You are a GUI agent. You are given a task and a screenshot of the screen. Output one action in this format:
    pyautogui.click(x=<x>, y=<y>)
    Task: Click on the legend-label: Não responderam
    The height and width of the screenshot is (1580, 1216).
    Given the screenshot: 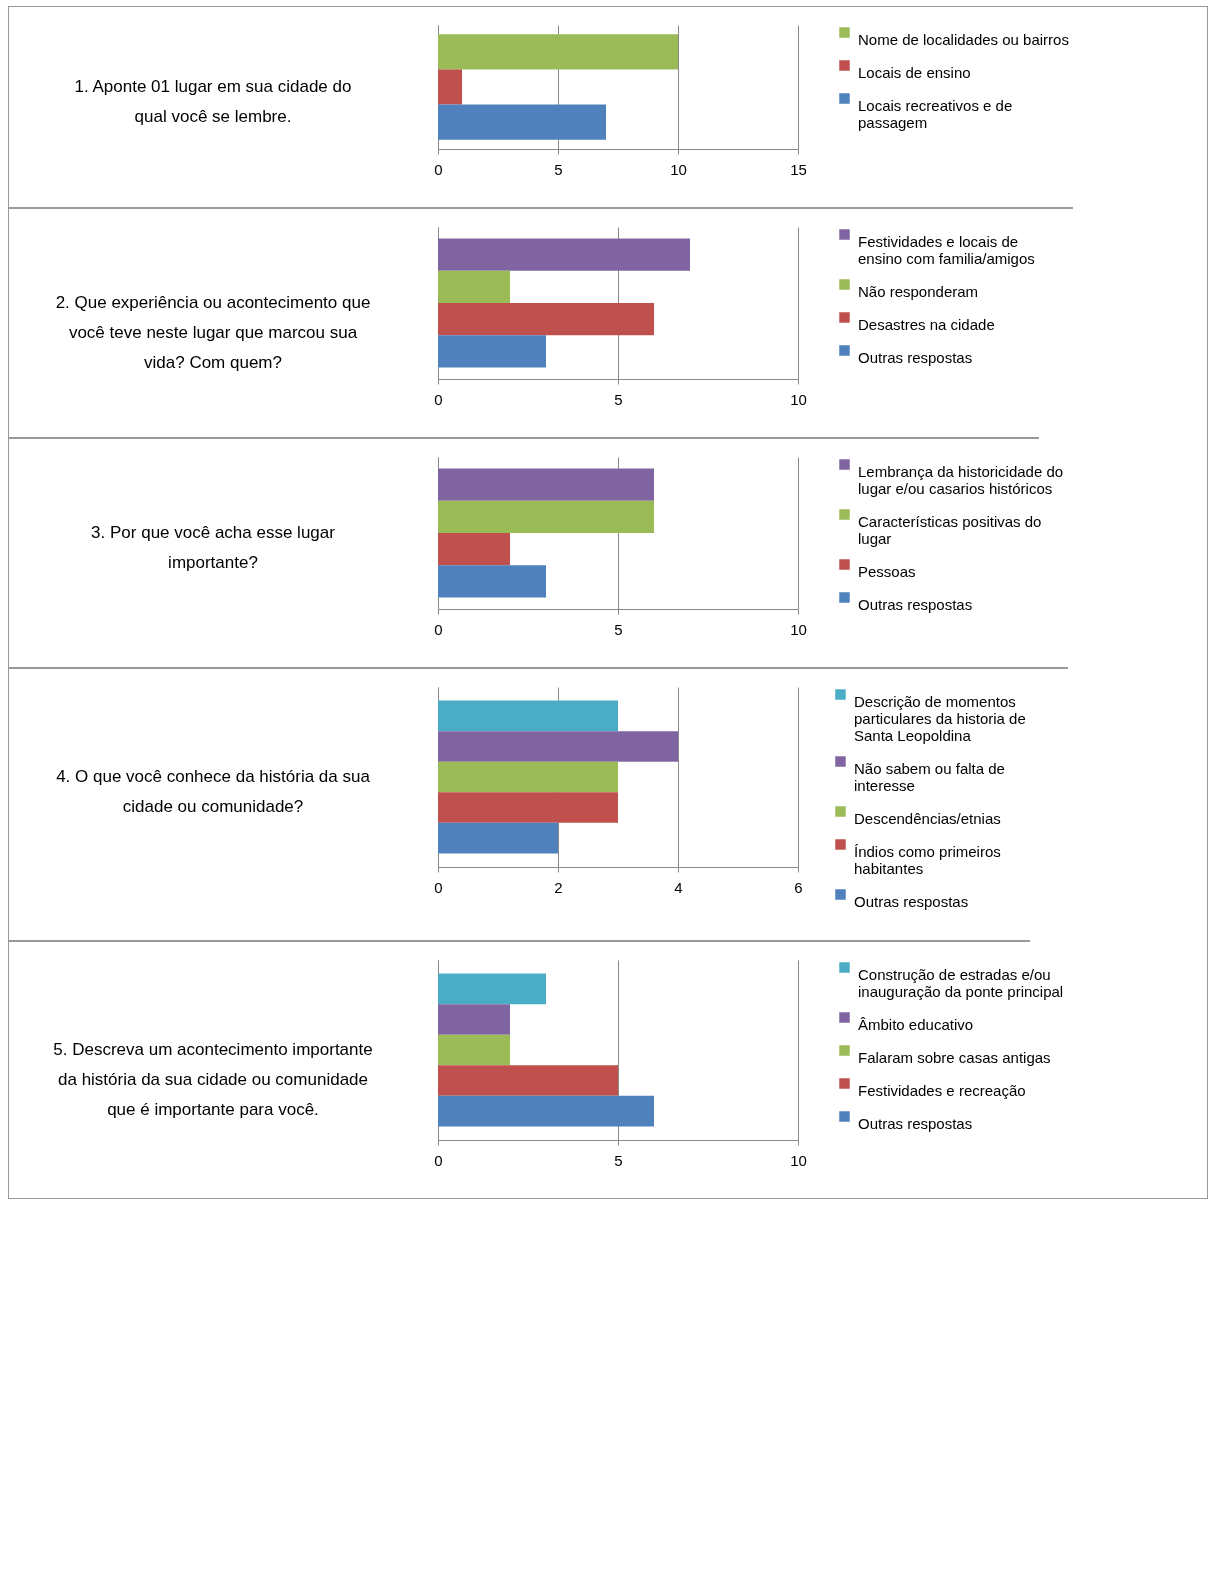 What is the action you would take?
    pyautogui.click(x=918, y=291)
    